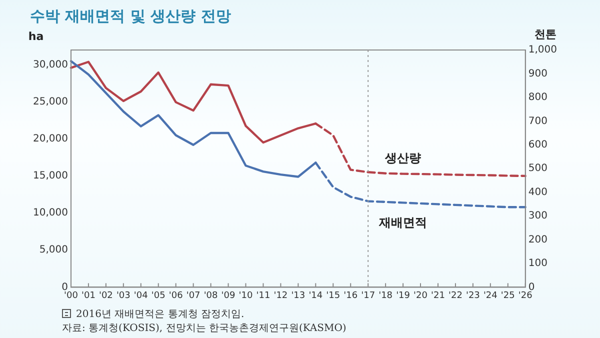 The width and height of the screenshot is (600, 338). What do you see at coordinates (89, 295) in the screenshot?
I see `x-tick-label: '01` at bounding box center [89, 295].